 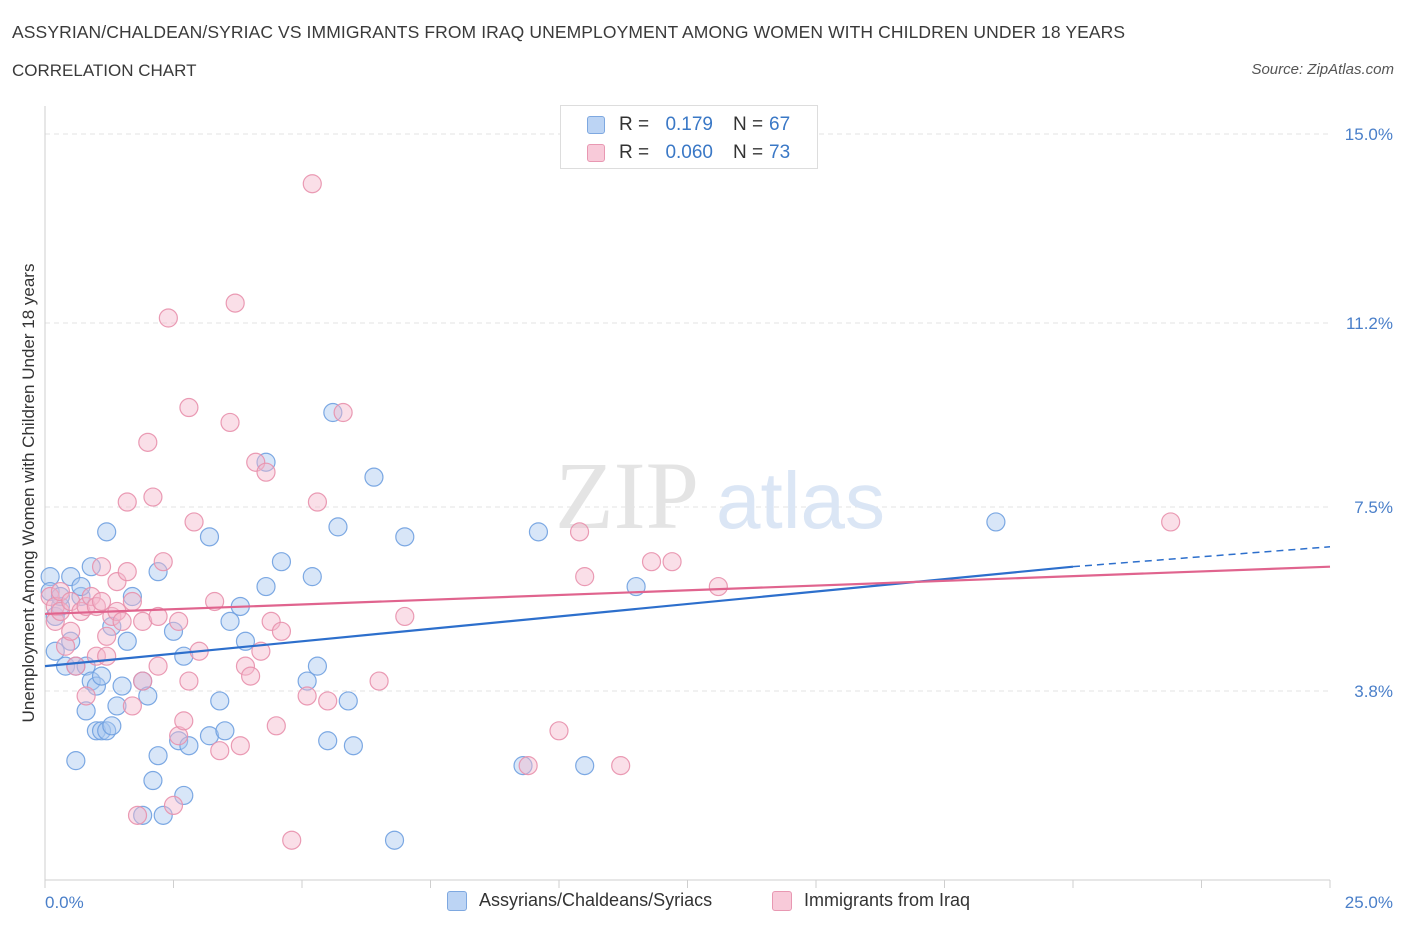 What do you see at coordinates (1369, 413) in the screenshot?
I see `y-tick-labels: 3.8% 7.5% 11.2% 15.0%` at bounding box center [1369, 413].